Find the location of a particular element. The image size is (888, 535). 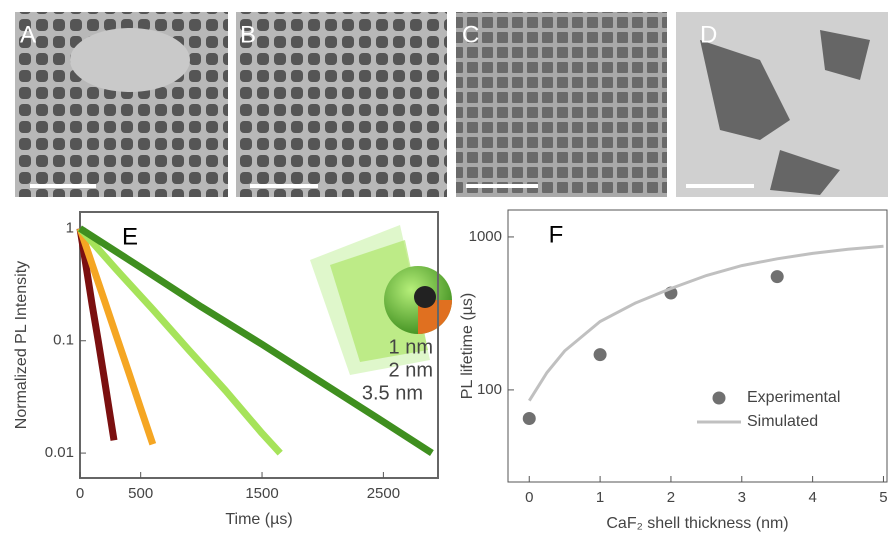

annotation: 1 nm is located at coordinates (411, 347).